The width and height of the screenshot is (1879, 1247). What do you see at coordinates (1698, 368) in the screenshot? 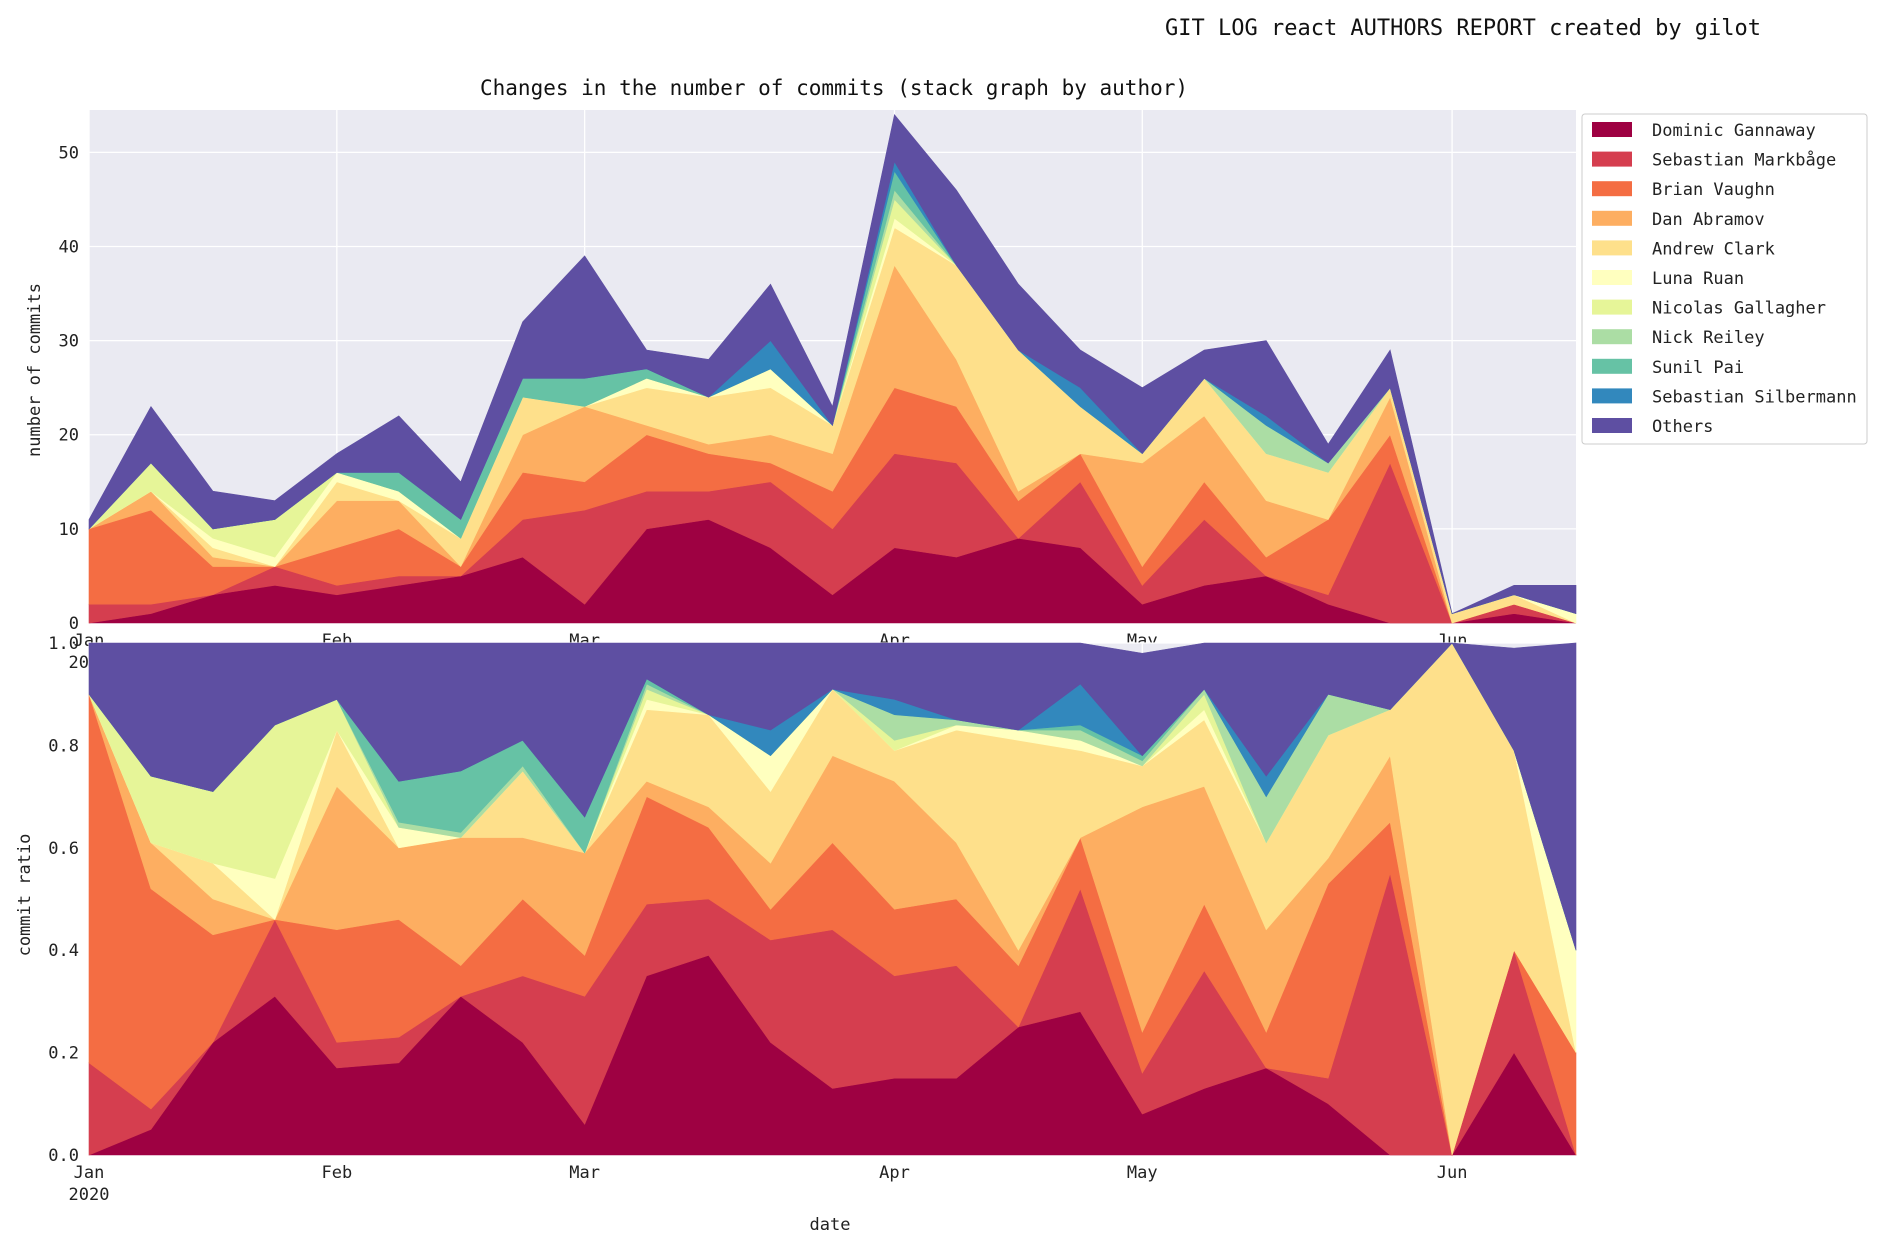
I see `legend-label: Sunil Pai` at bounding box center [1698, 368].